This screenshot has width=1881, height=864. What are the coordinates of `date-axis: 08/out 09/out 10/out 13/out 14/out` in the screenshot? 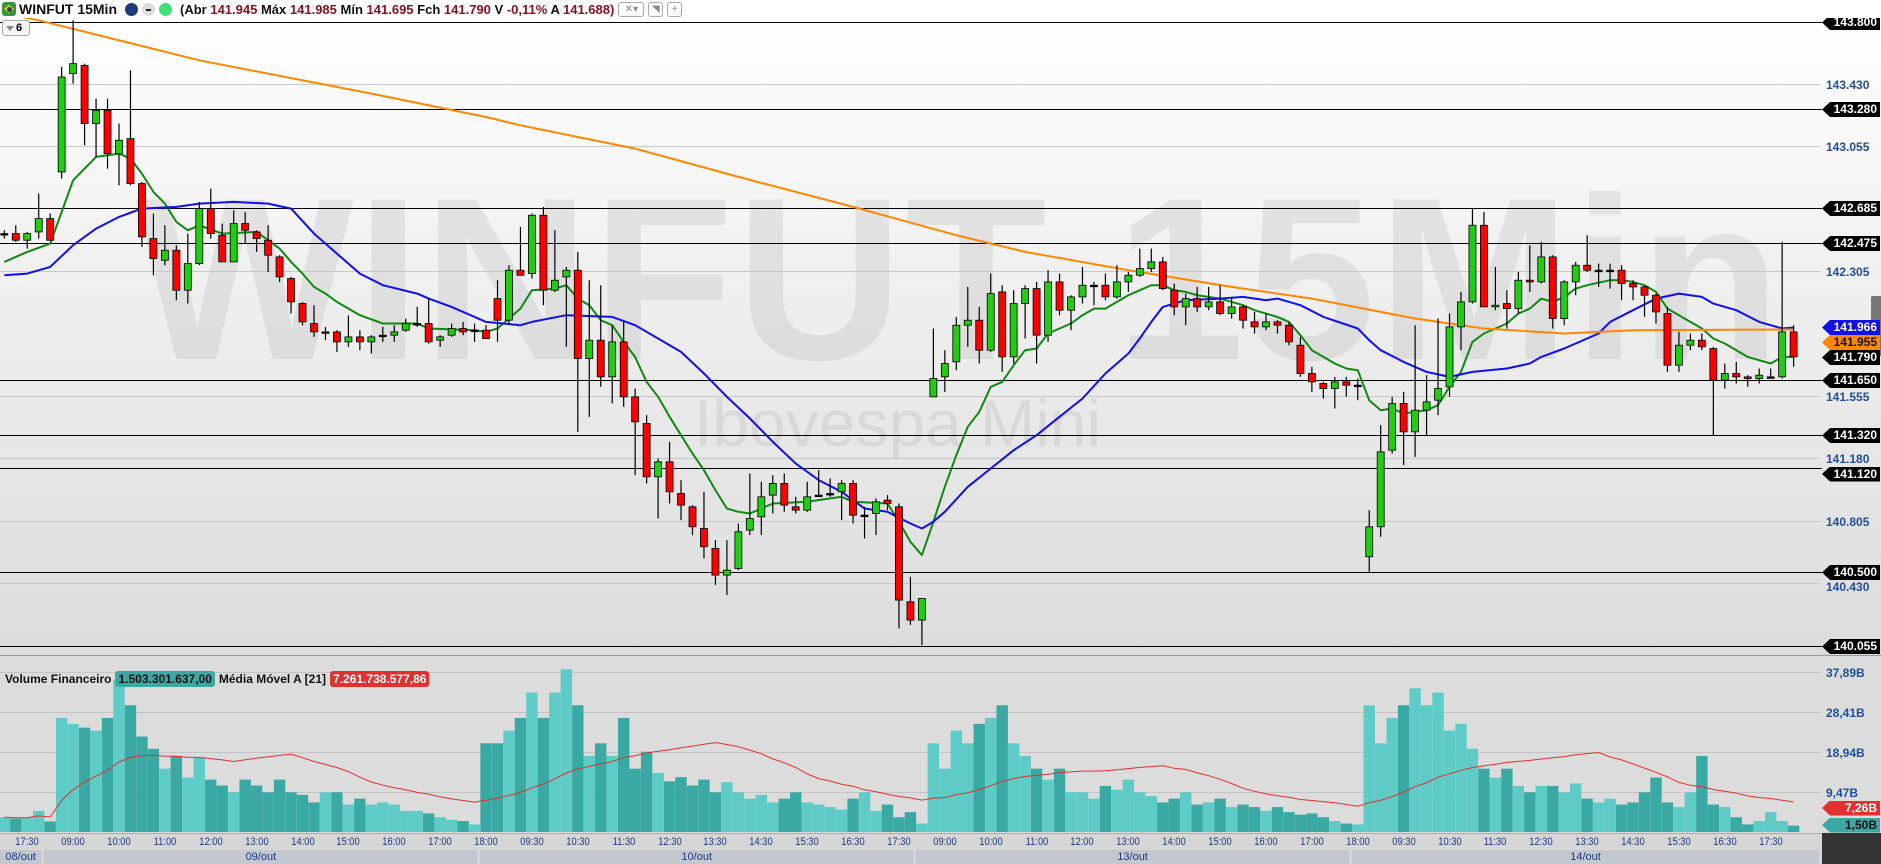 It's located at (911, 857).